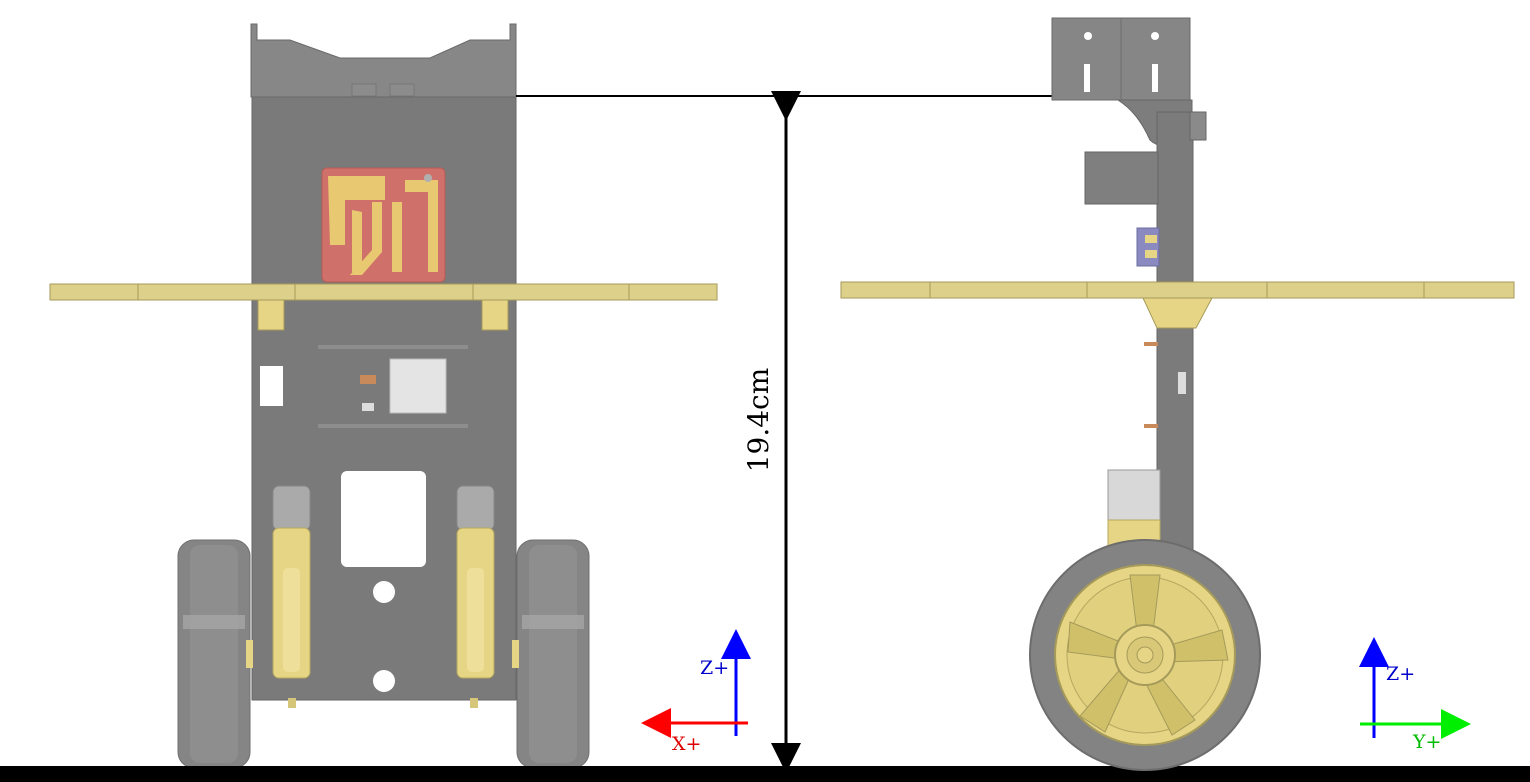  I want to click on front-x-label: X+, so click(686, 744).